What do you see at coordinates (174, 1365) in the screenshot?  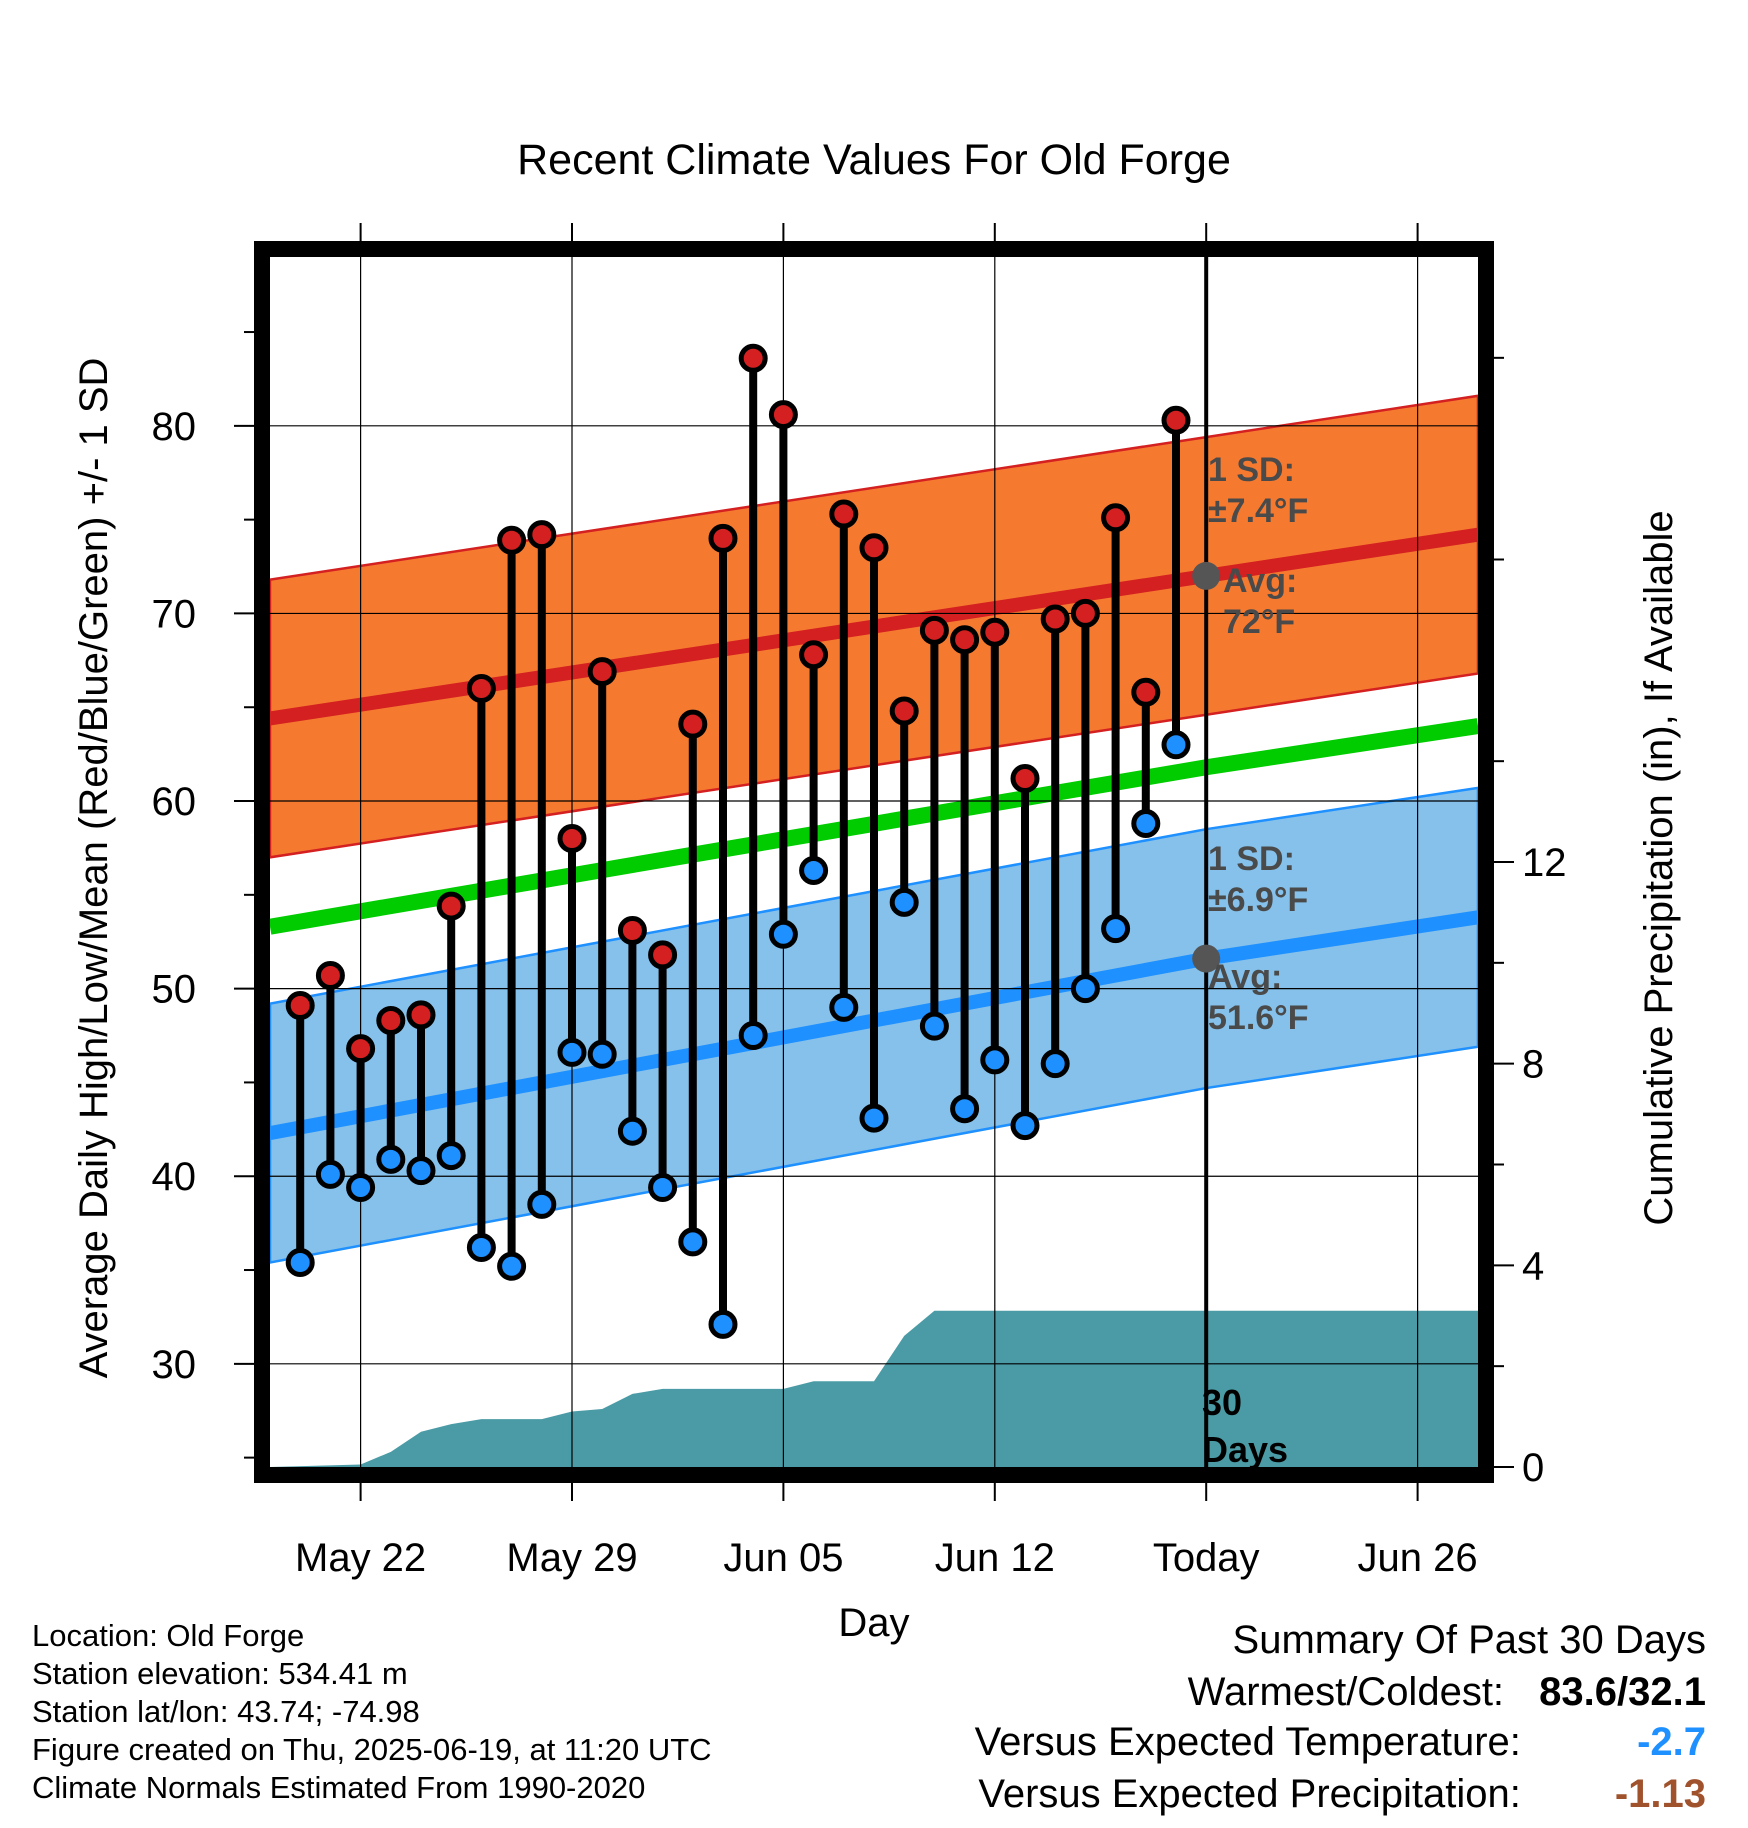 I see `y-tick-label: 30` at bounding box center [174, 1365].